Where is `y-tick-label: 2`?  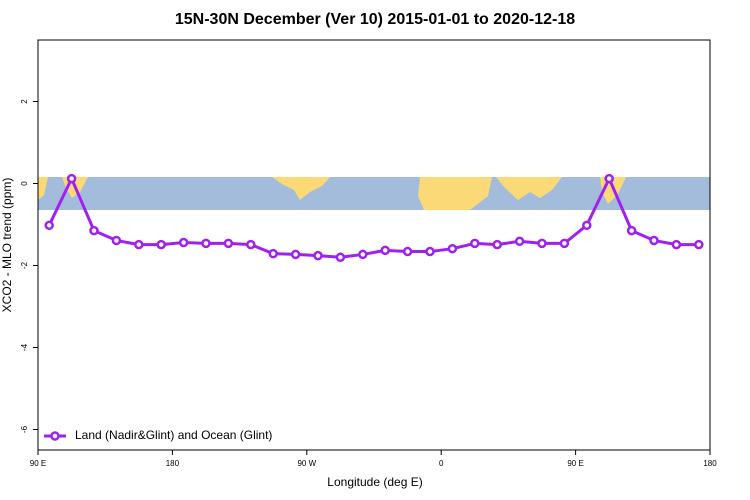
y-tick-label: 2 is located at coordinates (24, 101).